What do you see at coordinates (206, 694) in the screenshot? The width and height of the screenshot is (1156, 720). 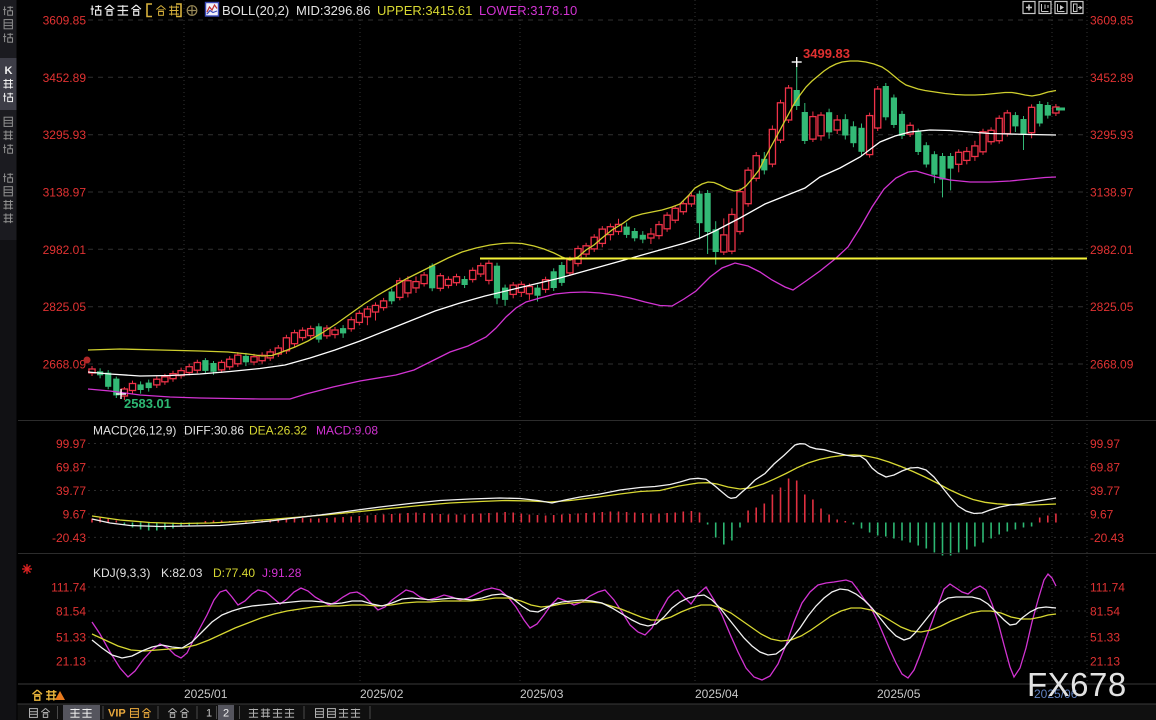 I see `svg-text: 2025/01` at bounding box center [206, 694].